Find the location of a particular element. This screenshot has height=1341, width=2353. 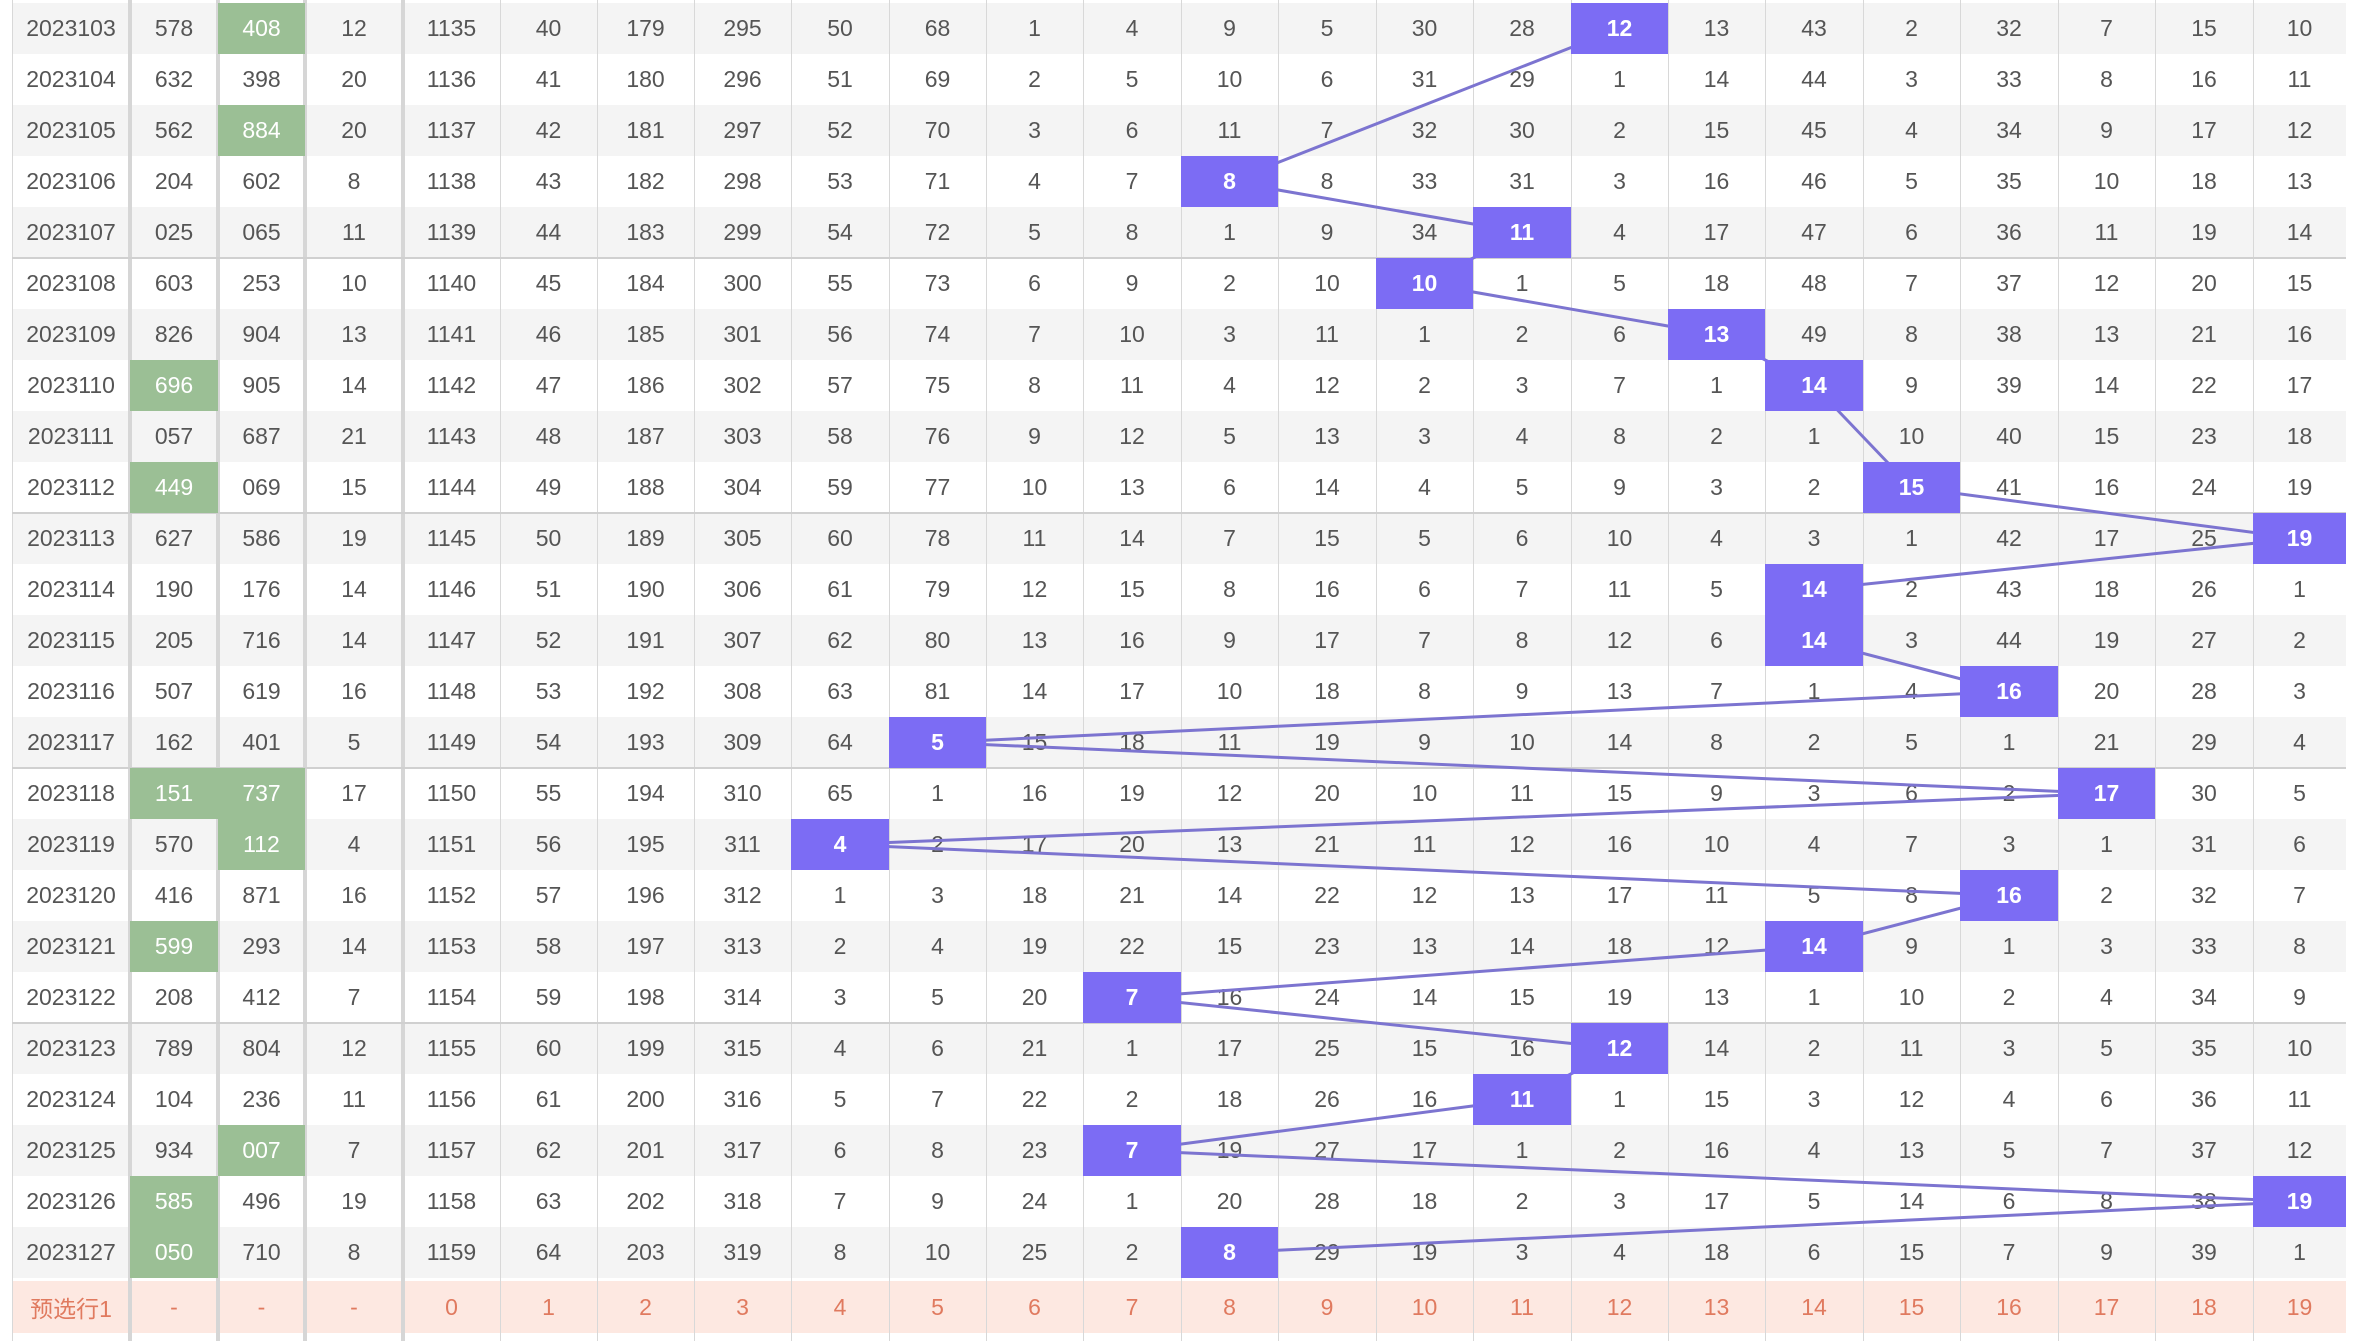

cell-period: 2023112 is located at coordinates (71, 487).